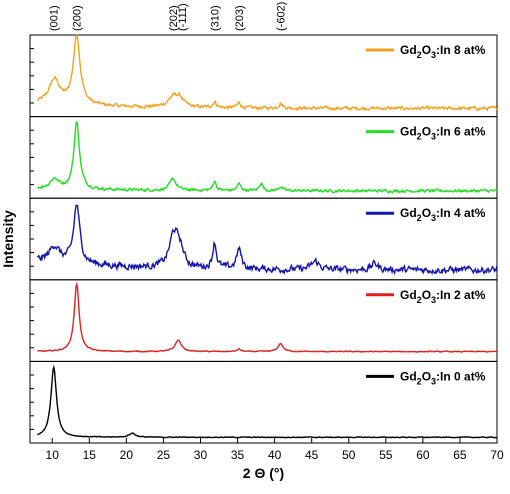  I want to click on x-tick-label: 30, so click(201, 455).